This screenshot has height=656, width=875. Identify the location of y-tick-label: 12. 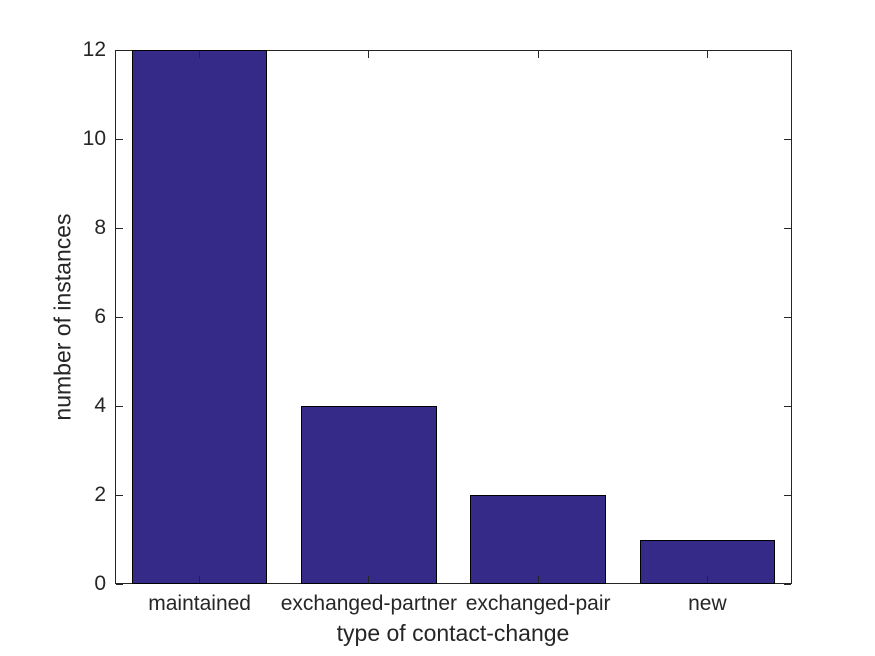
(94, 49).